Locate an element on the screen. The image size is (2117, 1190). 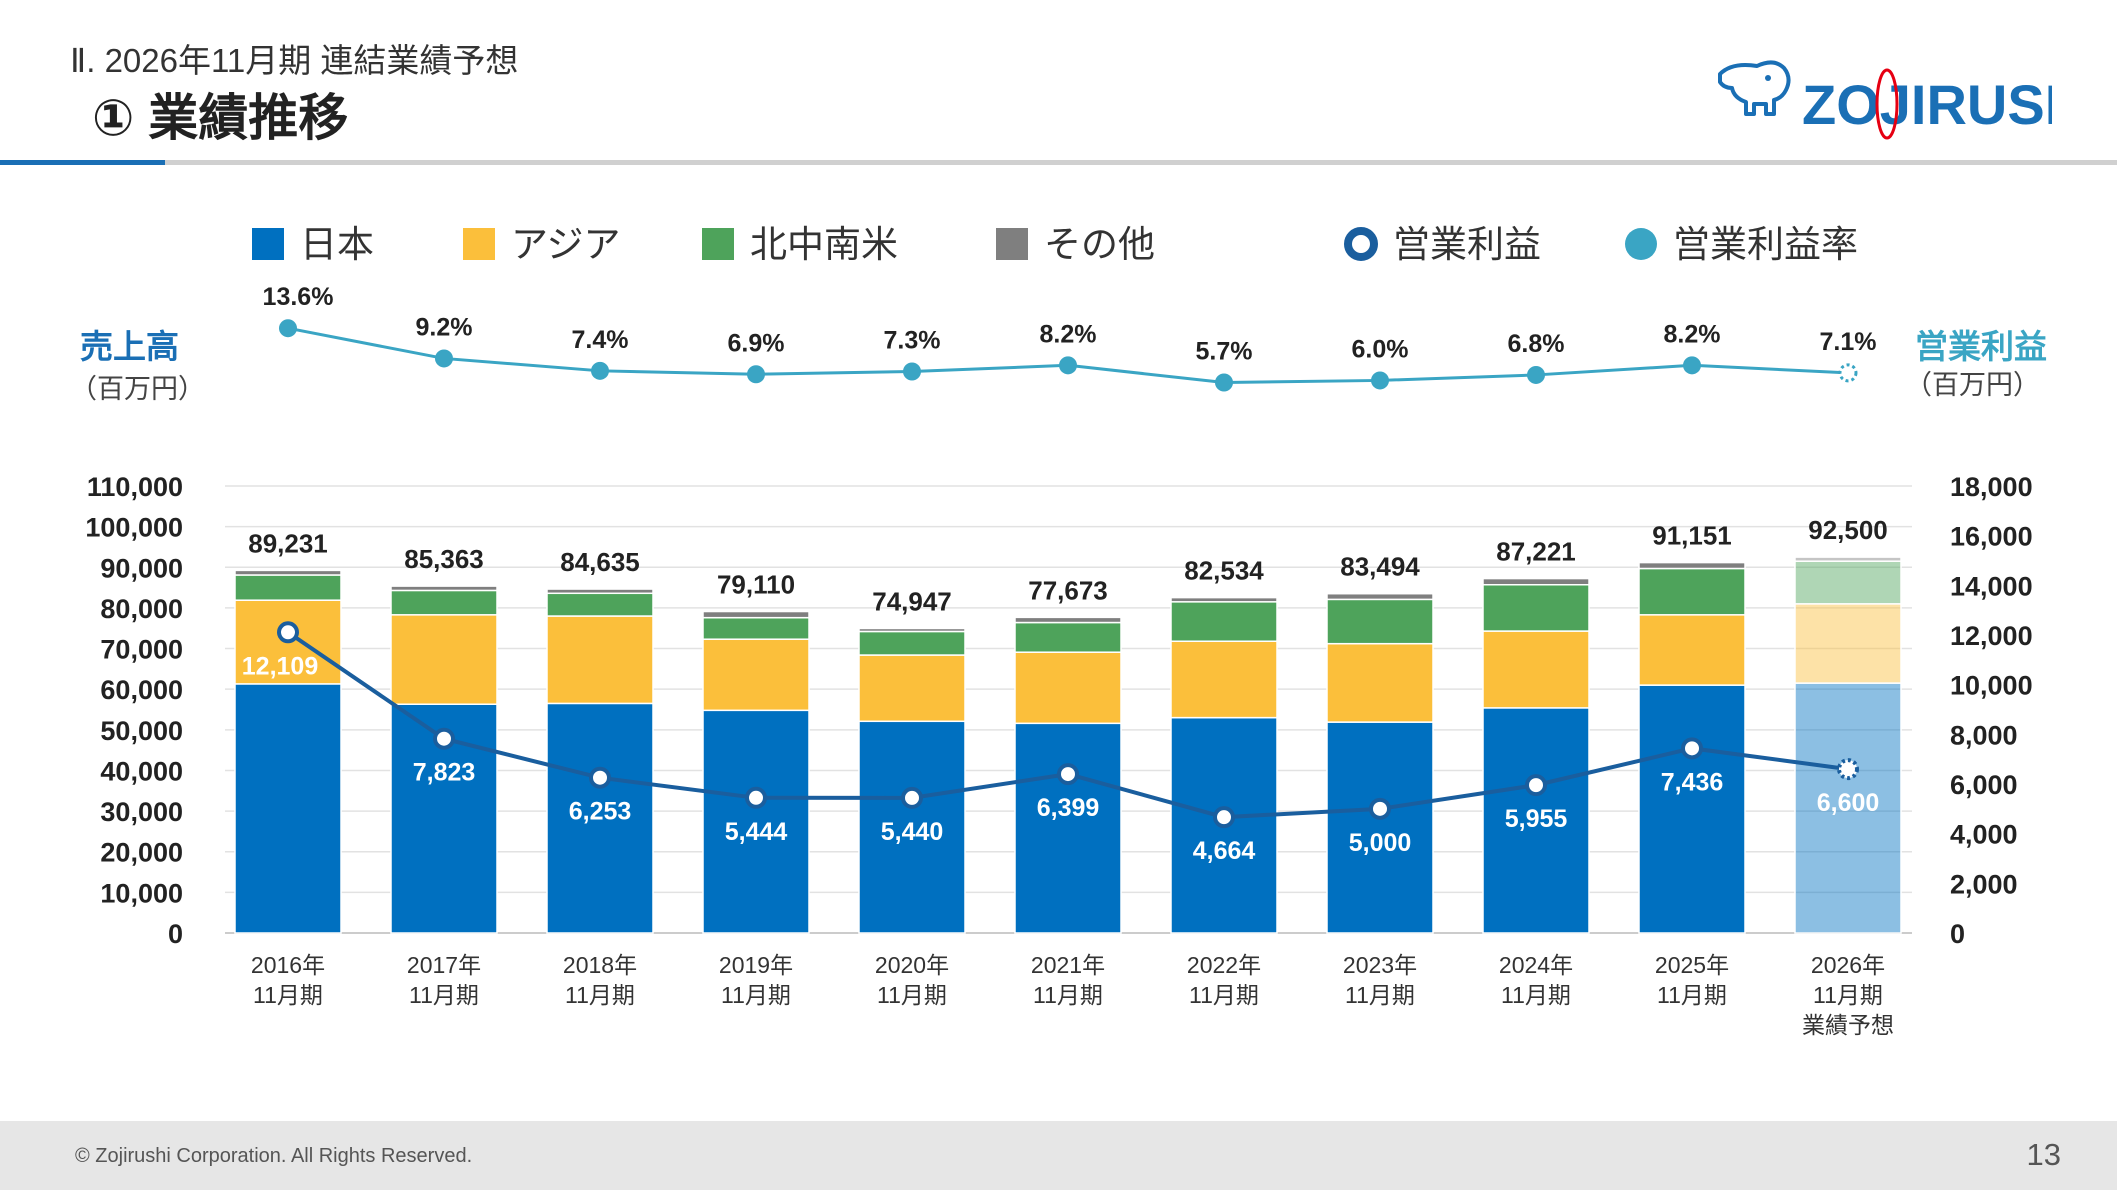
right-tick-label-8: 16,000 is located at coordinates (1991, 537).